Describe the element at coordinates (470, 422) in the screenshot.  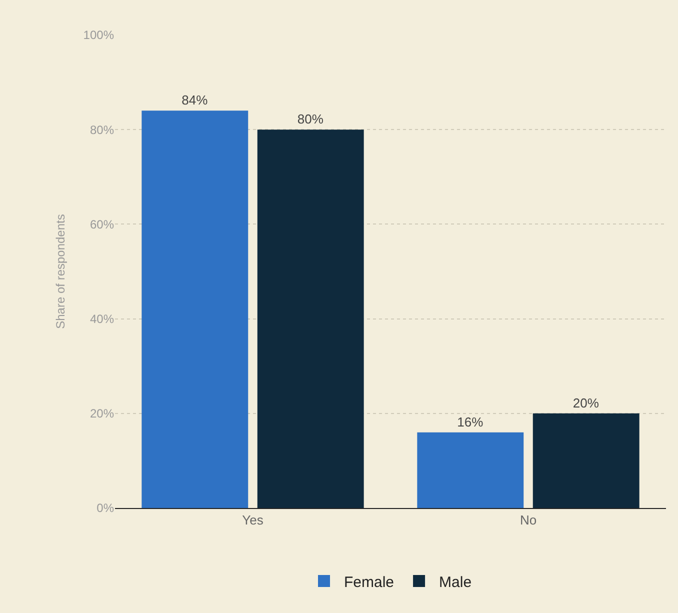
I see `data-label: 16%` at that location.